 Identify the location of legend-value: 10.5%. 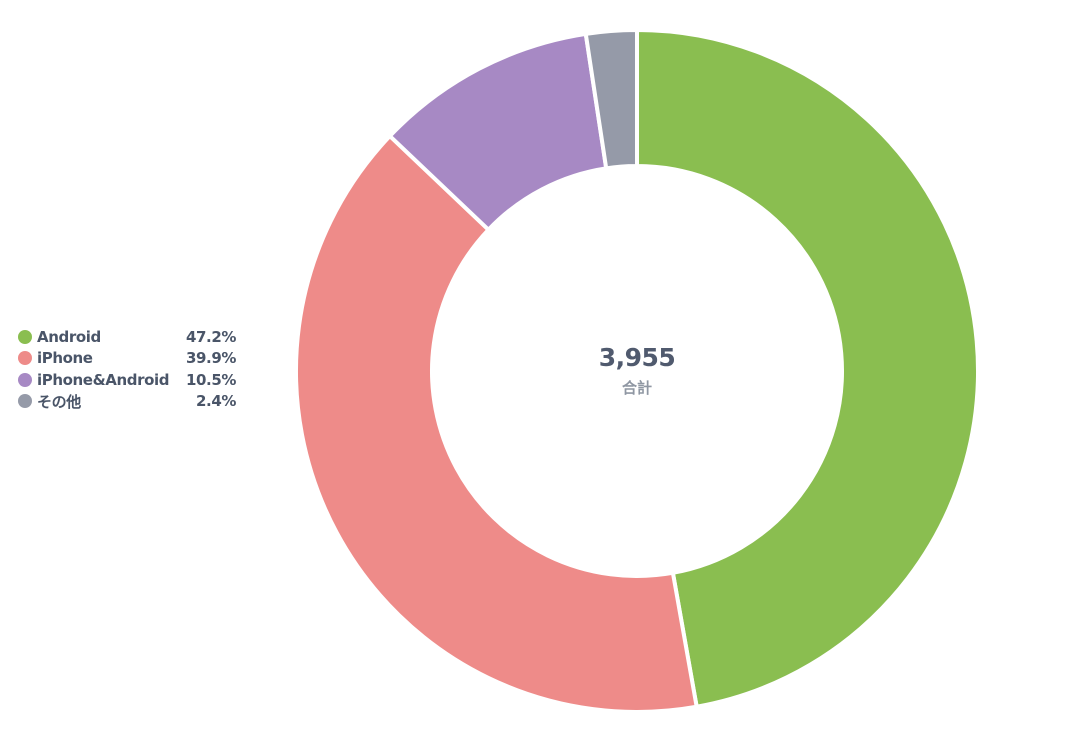
(210, 379).